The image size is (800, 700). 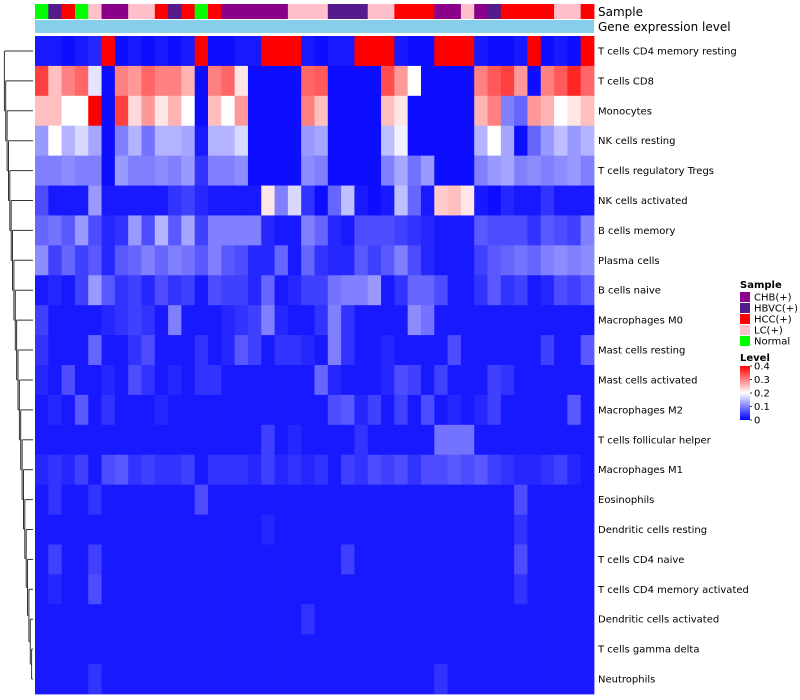 I want to click on row-label: T cells gamma delta, so click(x=648, y=650).